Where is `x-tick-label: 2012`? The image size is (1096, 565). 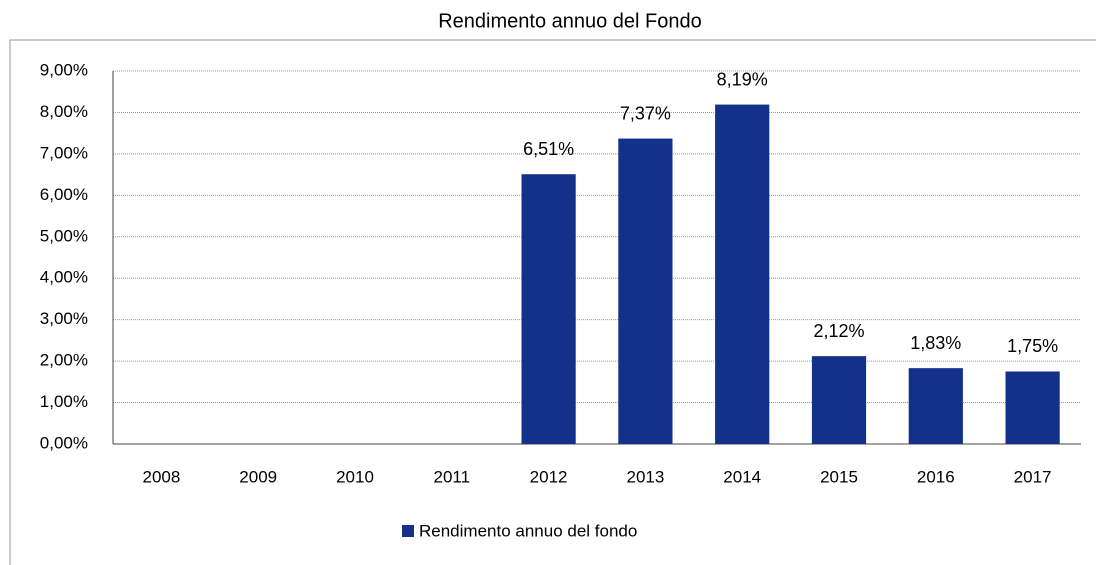 x-tick-label: 2012 is located at coordinates (549, 476).